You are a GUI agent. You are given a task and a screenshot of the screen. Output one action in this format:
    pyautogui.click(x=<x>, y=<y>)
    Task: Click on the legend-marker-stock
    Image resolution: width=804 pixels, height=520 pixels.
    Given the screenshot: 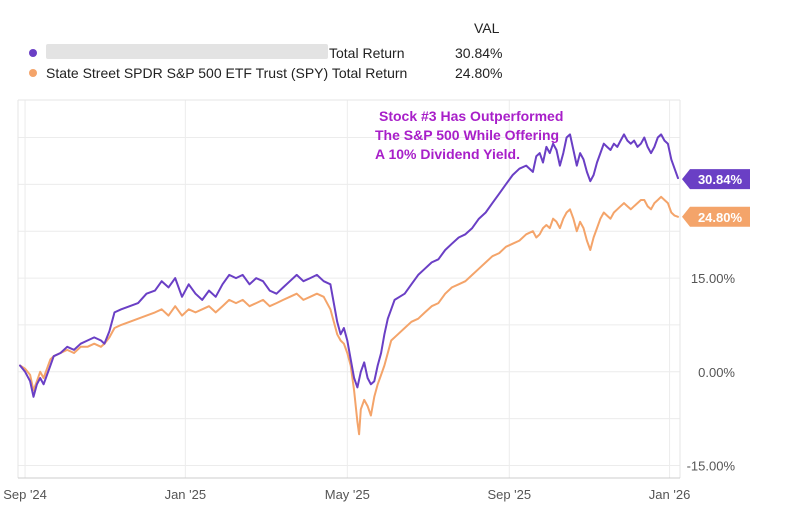 What is the action you would take?
    pyautogui.click(x=33, y=53)
    